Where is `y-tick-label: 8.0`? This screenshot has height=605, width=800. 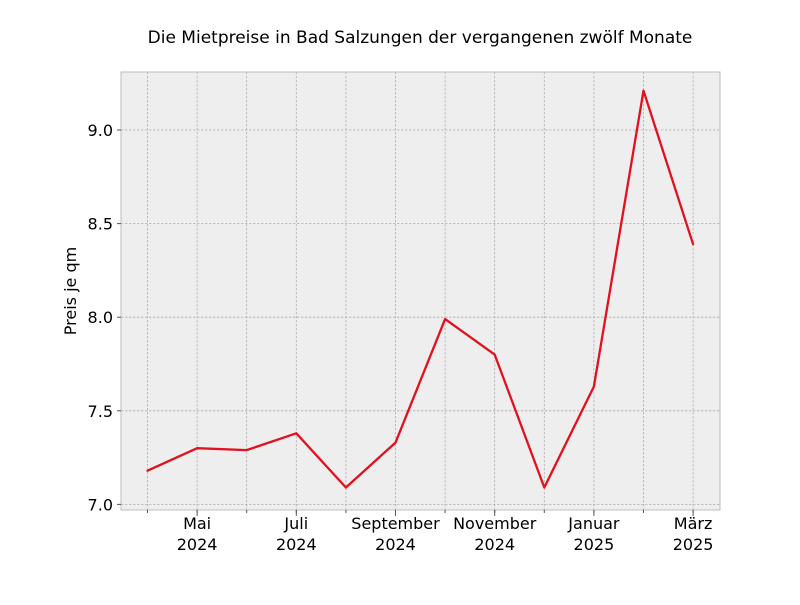
y-tick-label: 8.0 is located at coordinates (100, 317).